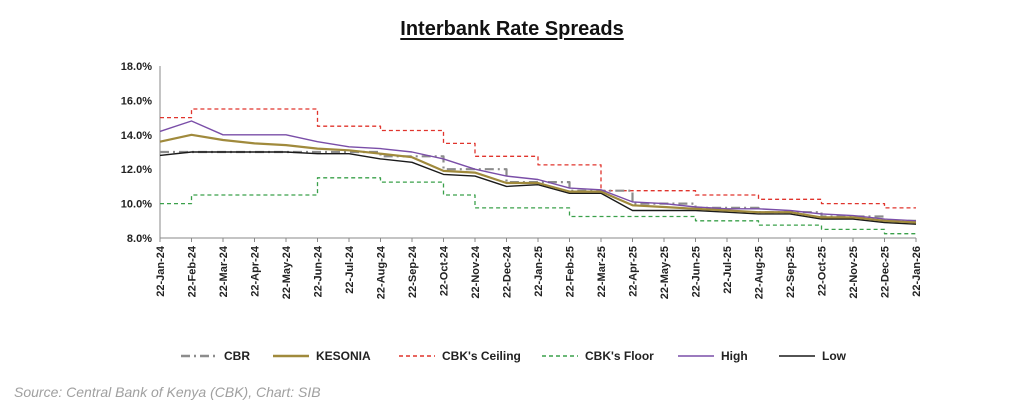 The height and width of the screenshot is (413, 1024). What do you see at coordinates (136, 136) in the screenshot?
I see `y-tick-label: 14.0%` at bounding box center [136, 136].